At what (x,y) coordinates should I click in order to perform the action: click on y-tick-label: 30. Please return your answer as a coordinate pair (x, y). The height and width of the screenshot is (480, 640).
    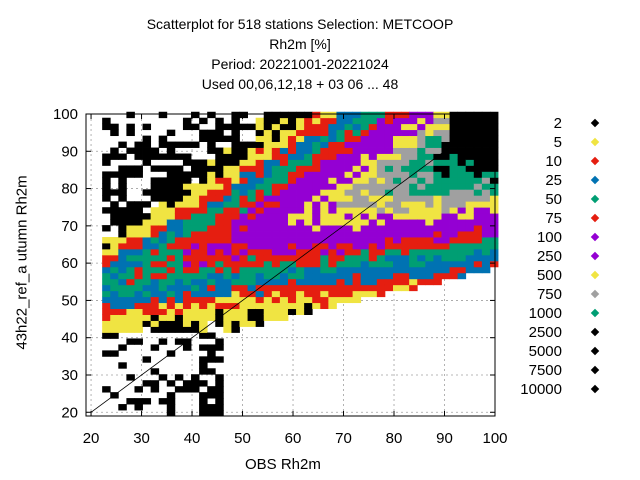
    Looking at the image, I should click on (69, 375).